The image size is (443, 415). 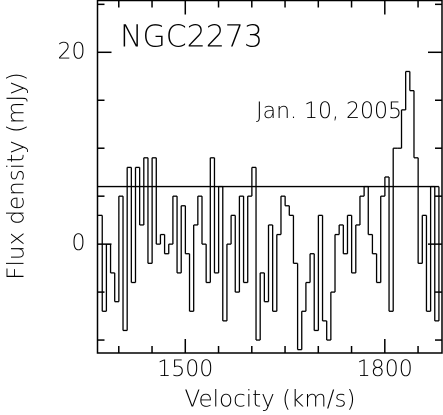 I want to click on x-tick-label: 1500, so click(x=185, y=369).